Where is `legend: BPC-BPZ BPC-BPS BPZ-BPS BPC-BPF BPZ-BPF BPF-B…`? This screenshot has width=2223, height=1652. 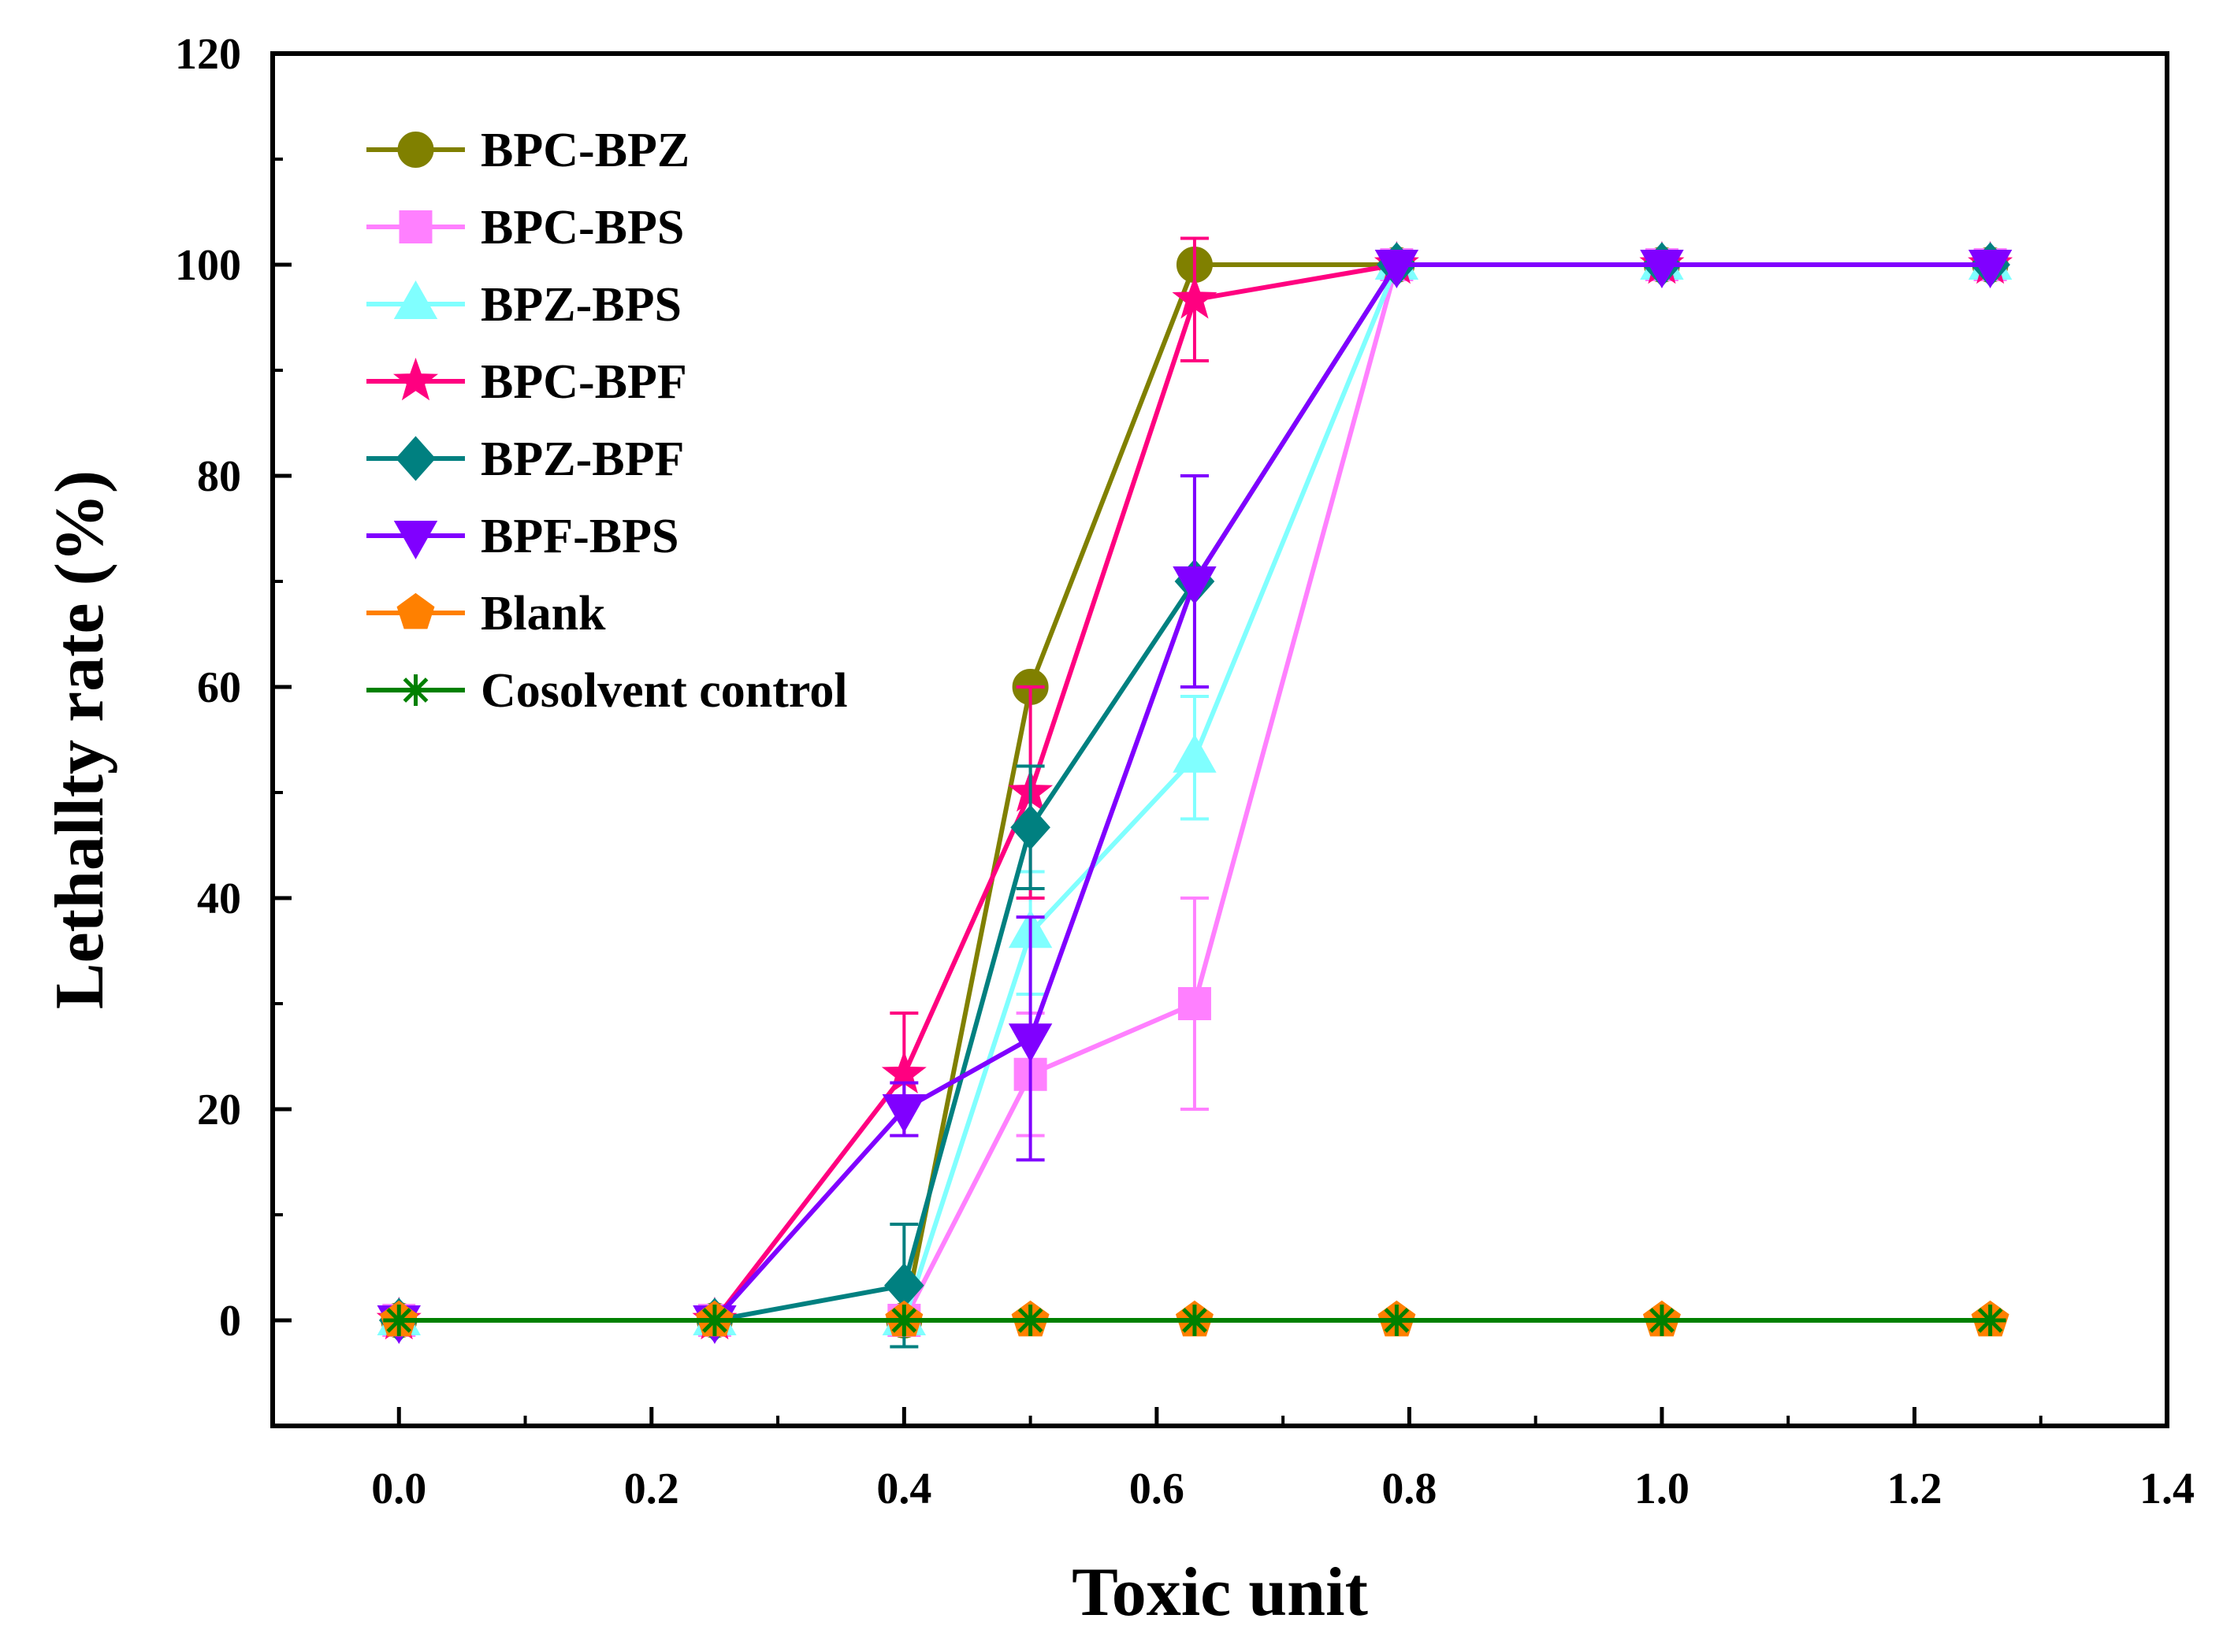
legend: BPC-BPZ BPC-BPS BPZ-BPS BPC-BPF BPZ-BPF BPF-B… is located at coordinates (607, 421).